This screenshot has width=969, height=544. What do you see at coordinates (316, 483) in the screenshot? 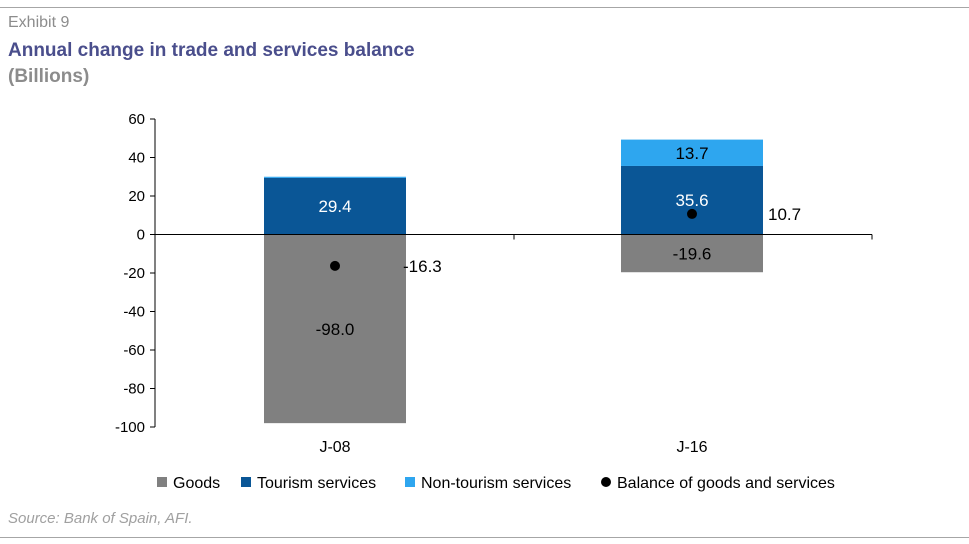
I see `legend-label: Tourism services` at bounding box center [316, 483].